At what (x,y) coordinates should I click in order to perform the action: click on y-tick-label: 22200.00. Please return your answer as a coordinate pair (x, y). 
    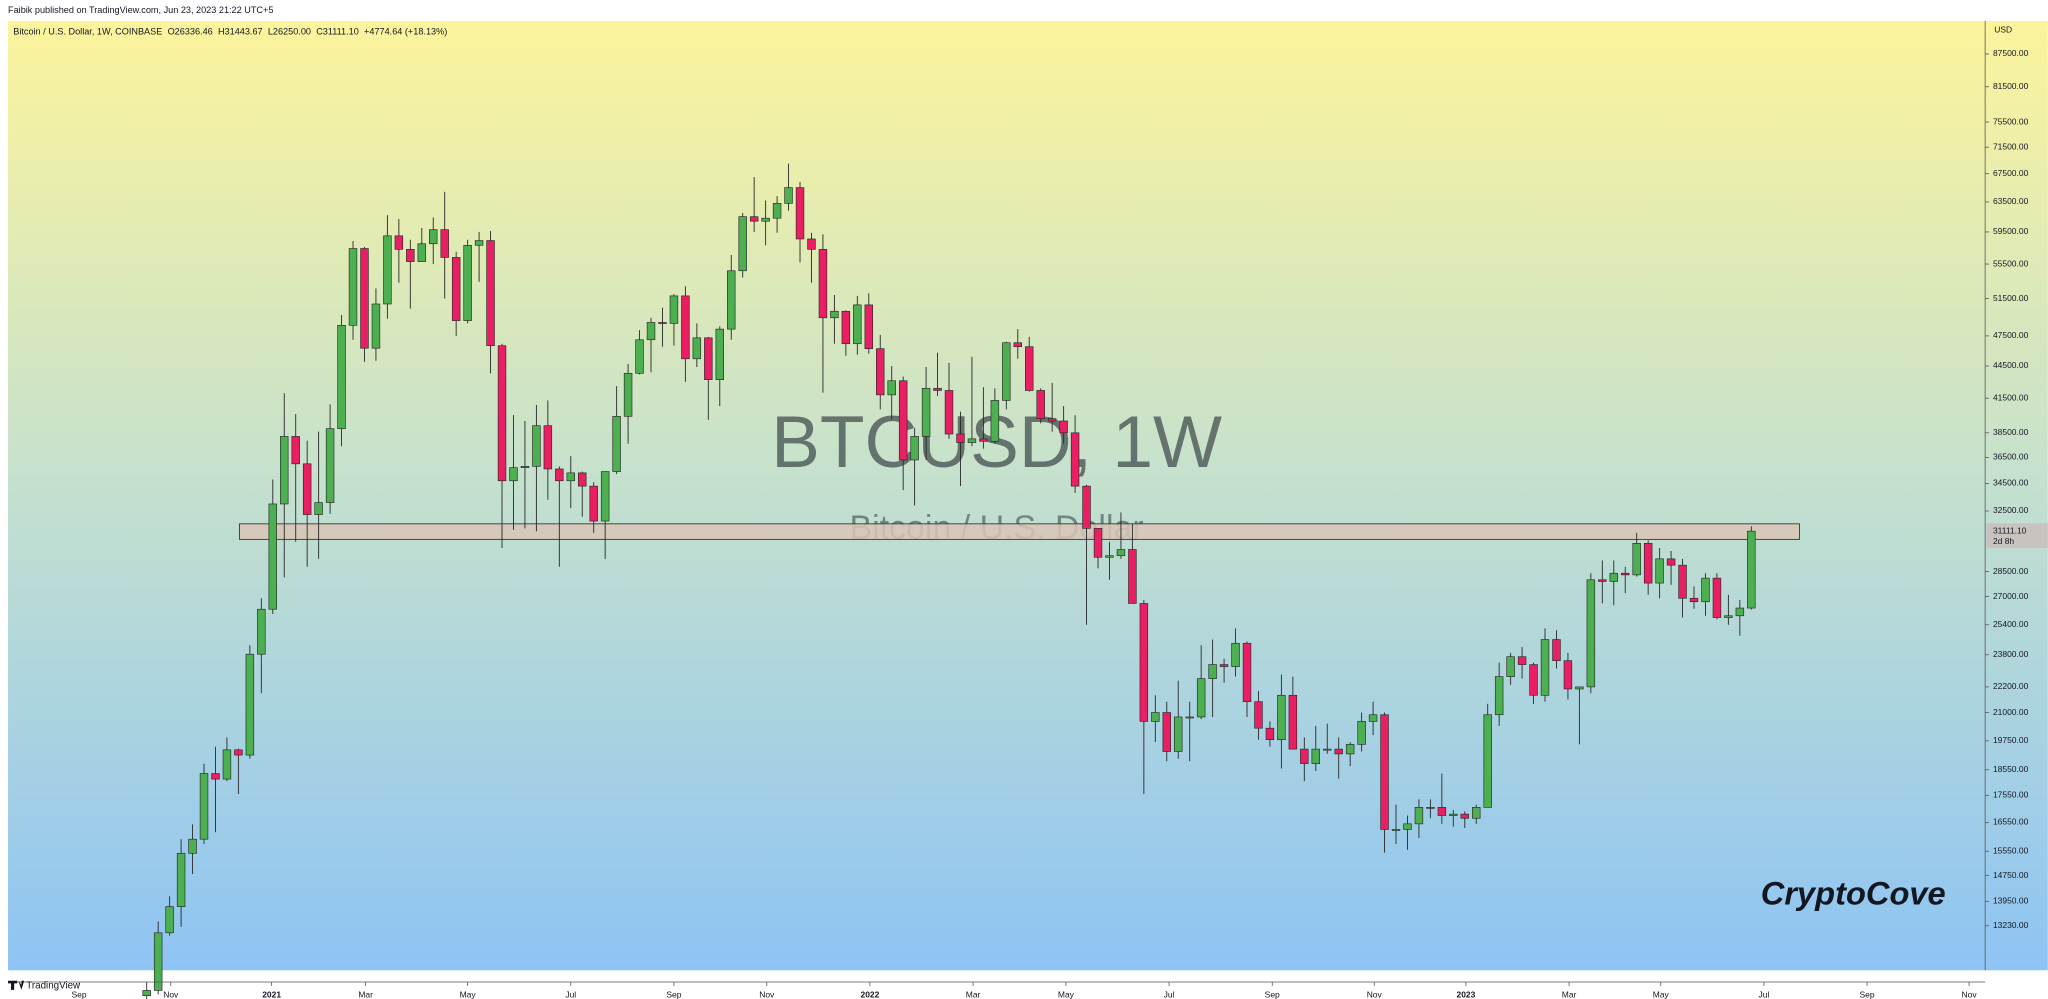
    Looking at the image, I should click on (2011, 686).